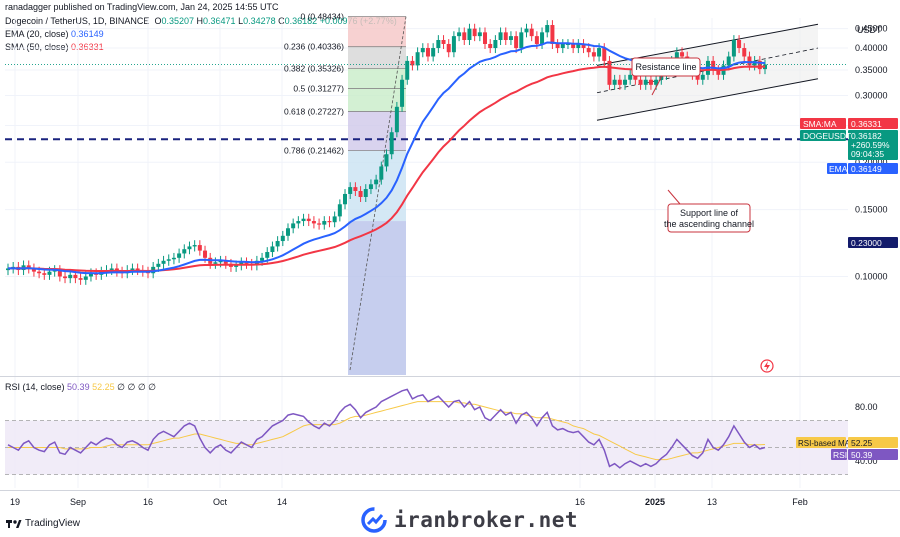 This screenshot has height=537, width=900. I want to click on rsi-line, so click(386, 428).